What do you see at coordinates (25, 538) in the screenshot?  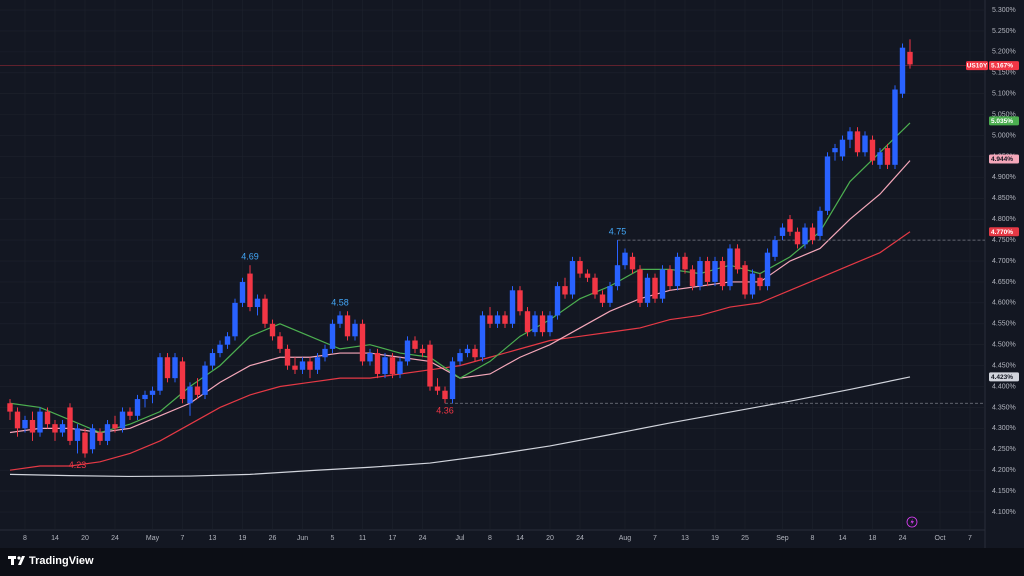 I see `x-tick-label: 8` at bounding box center [25, 538].